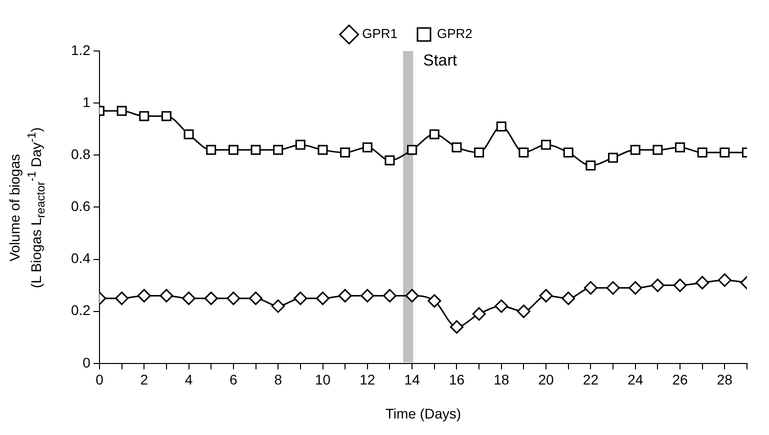 Image resolution: width=769 pixels, height=435 pixels. What do you see at coordinates (380, 34) in the screenshot?
I see `legend-label: GPR1` at bounding box center [380, 34].